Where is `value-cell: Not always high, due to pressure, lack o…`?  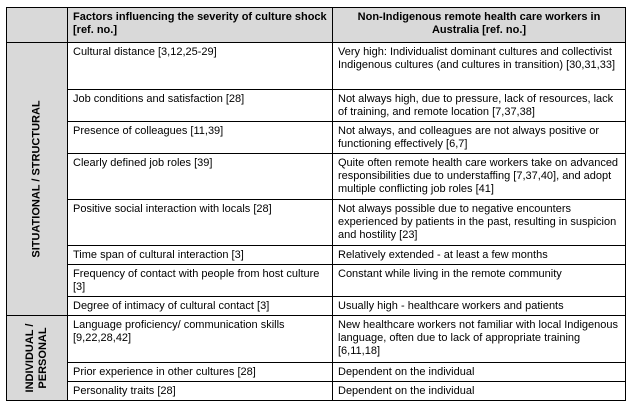
value-cell: Not always high, due to pressure, lack o… is located at coordinates (479, 105).